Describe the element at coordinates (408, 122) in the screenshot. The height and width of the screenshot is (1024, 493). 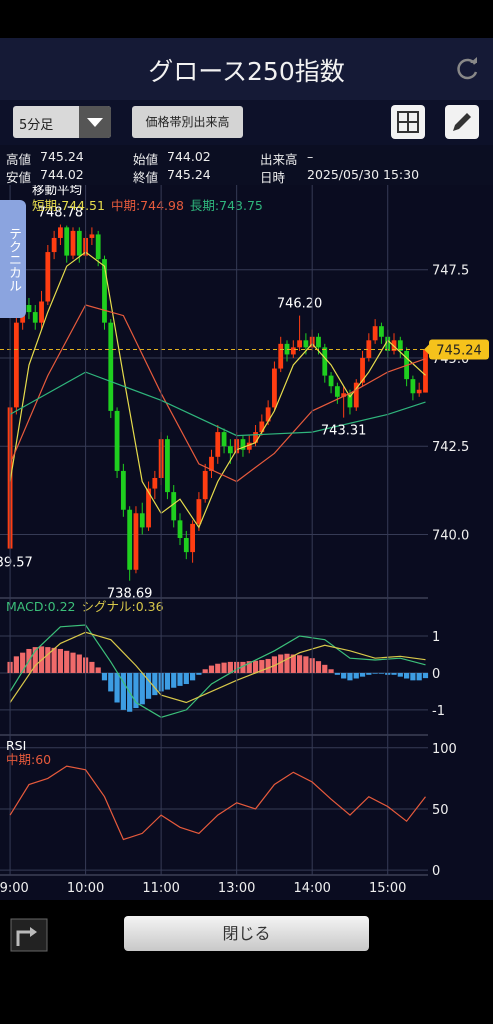
I see `layout-button` at that location.